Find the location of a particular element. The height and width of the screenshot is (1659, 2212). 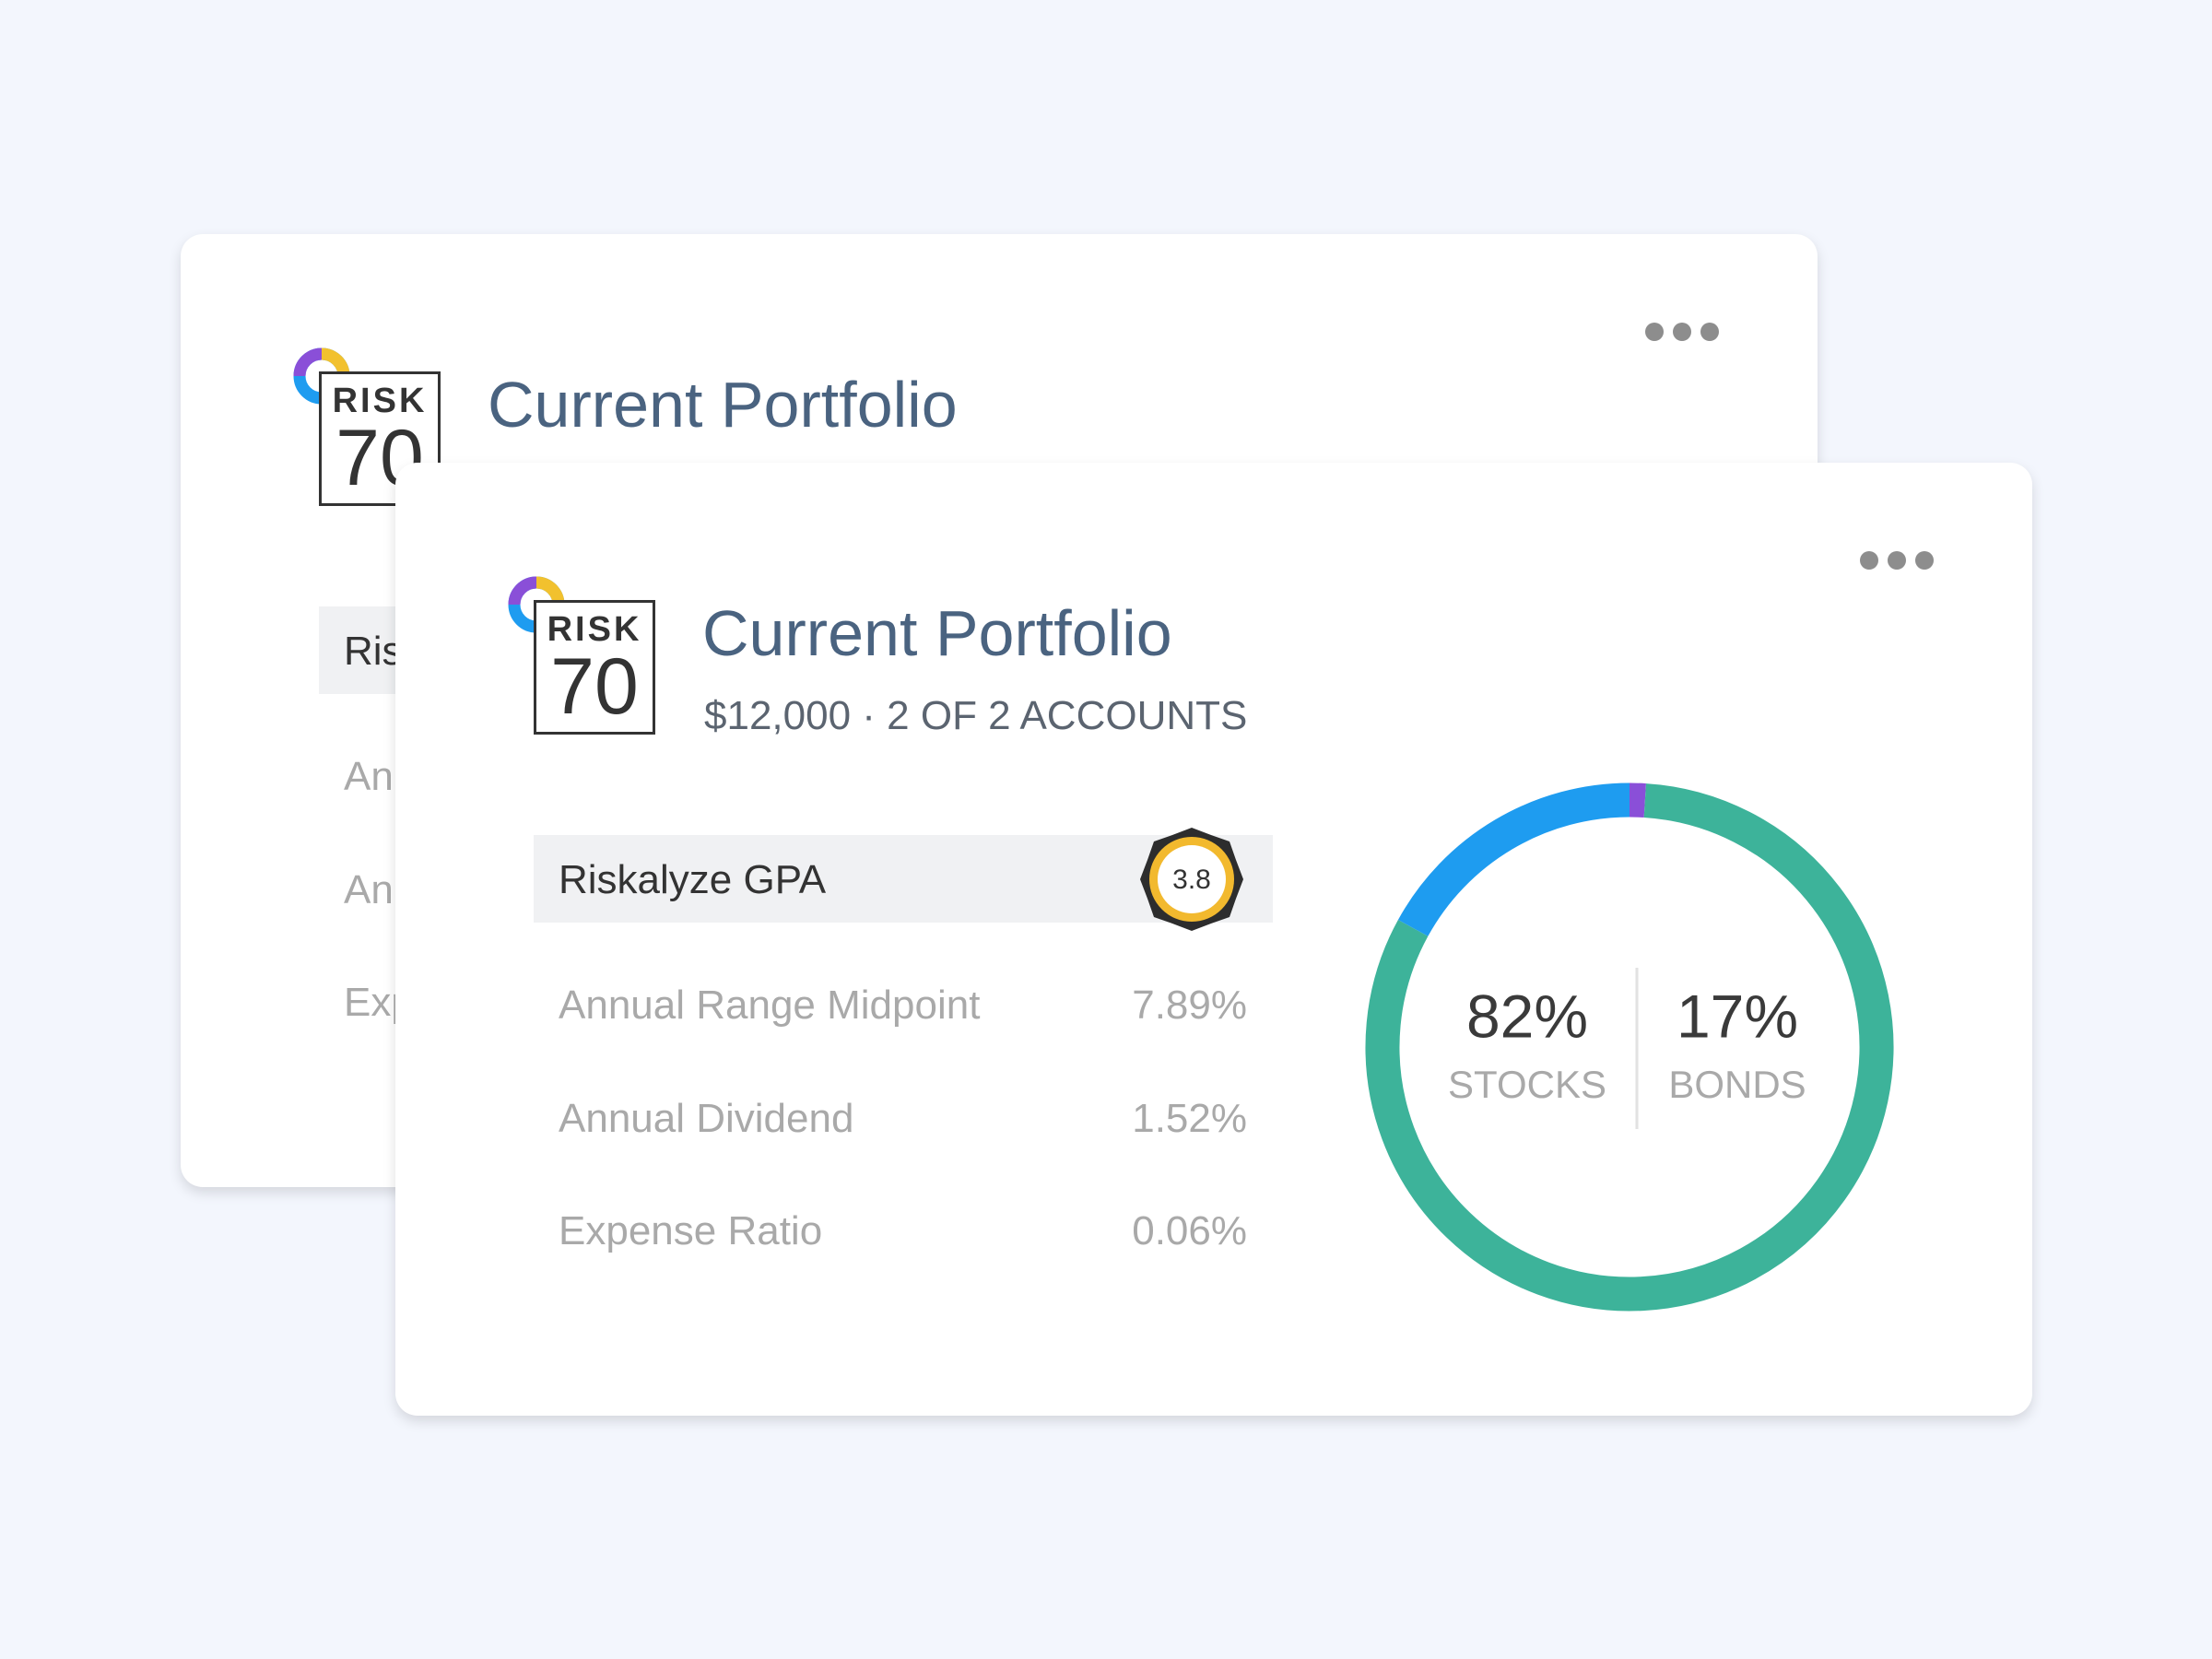

risk-logo: RISK 70 is located at coordinates (594, 667).